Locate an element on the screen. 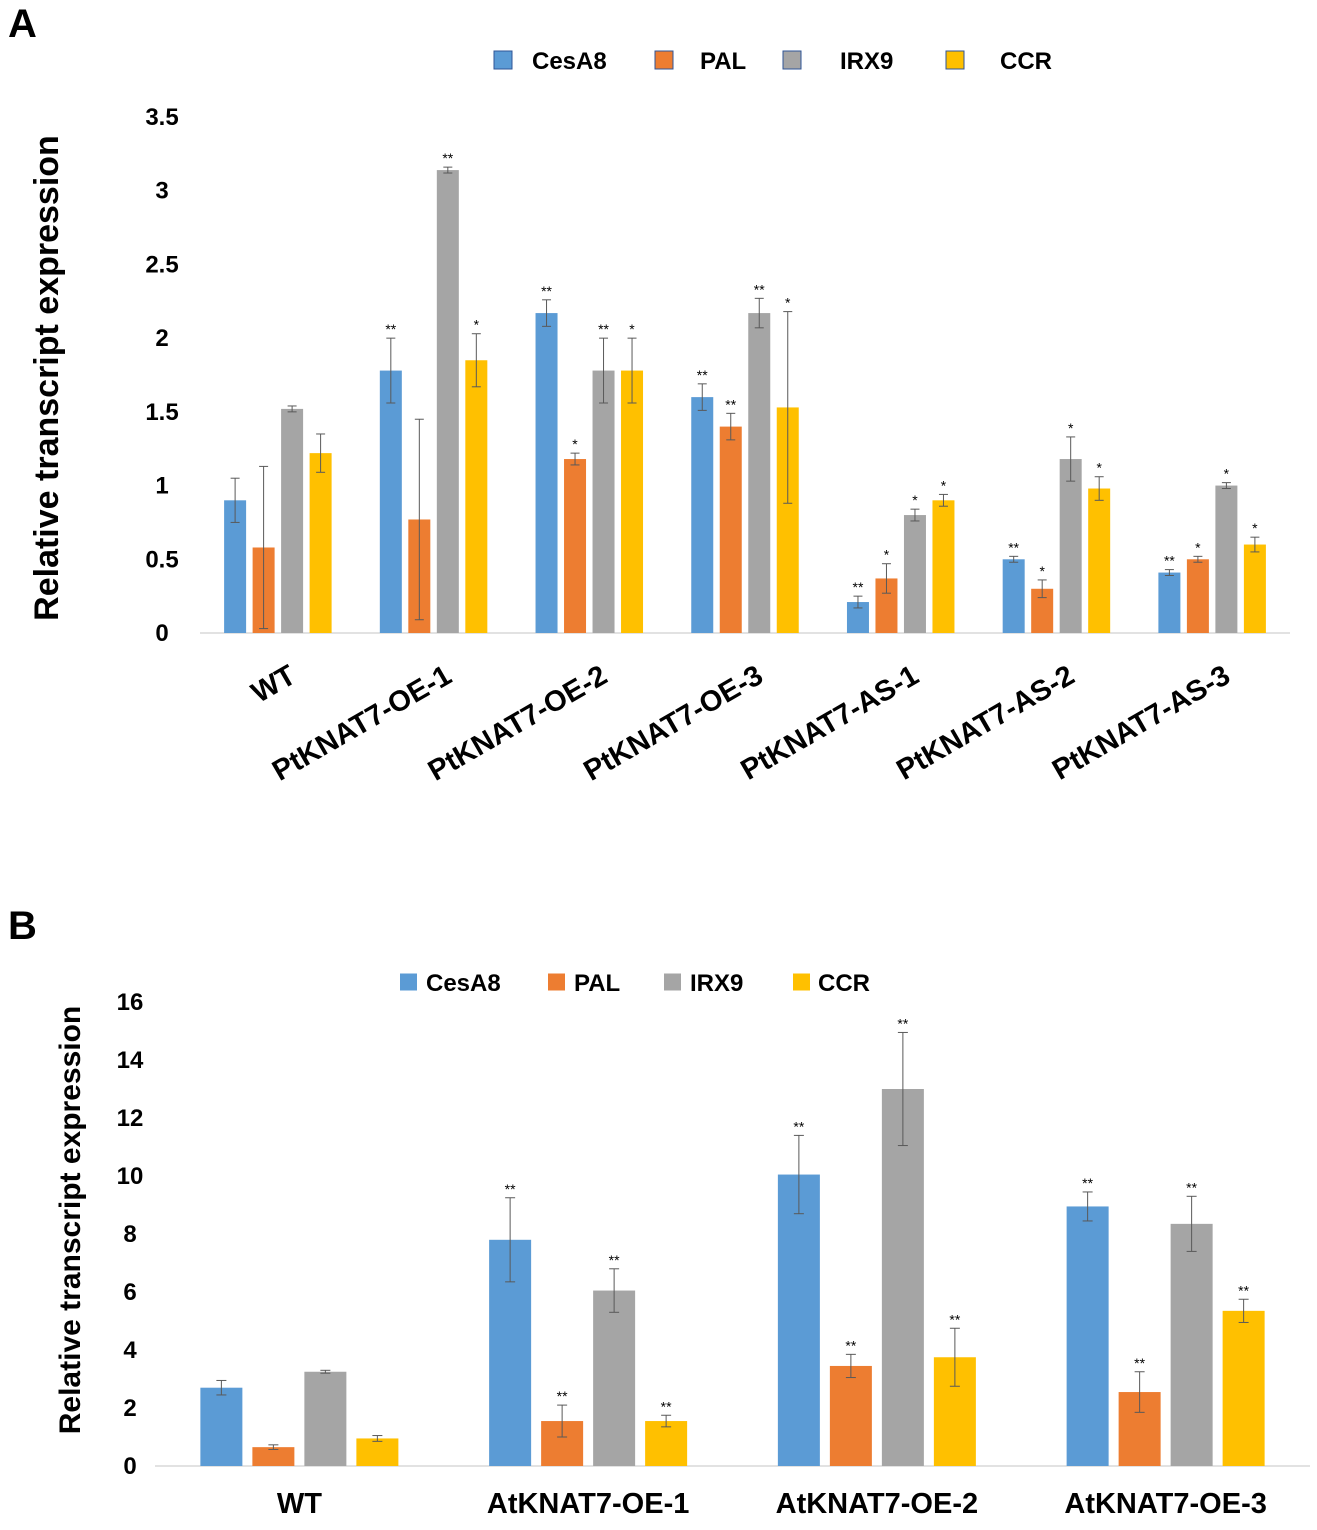  chart-a-legend-label-cesa8: CesA8 is located at coordinates (569, 61).